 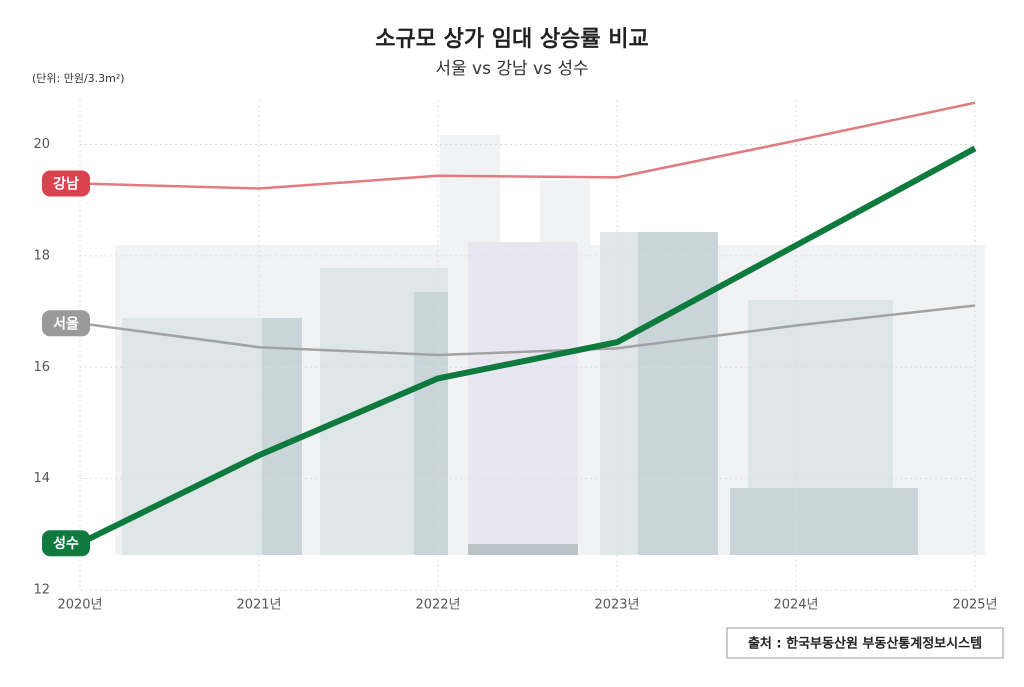 What do you see at coordinates (437, 605) in the screenshot?
I see `x-tick-label: 2022년` at bounding box center [437, 605].